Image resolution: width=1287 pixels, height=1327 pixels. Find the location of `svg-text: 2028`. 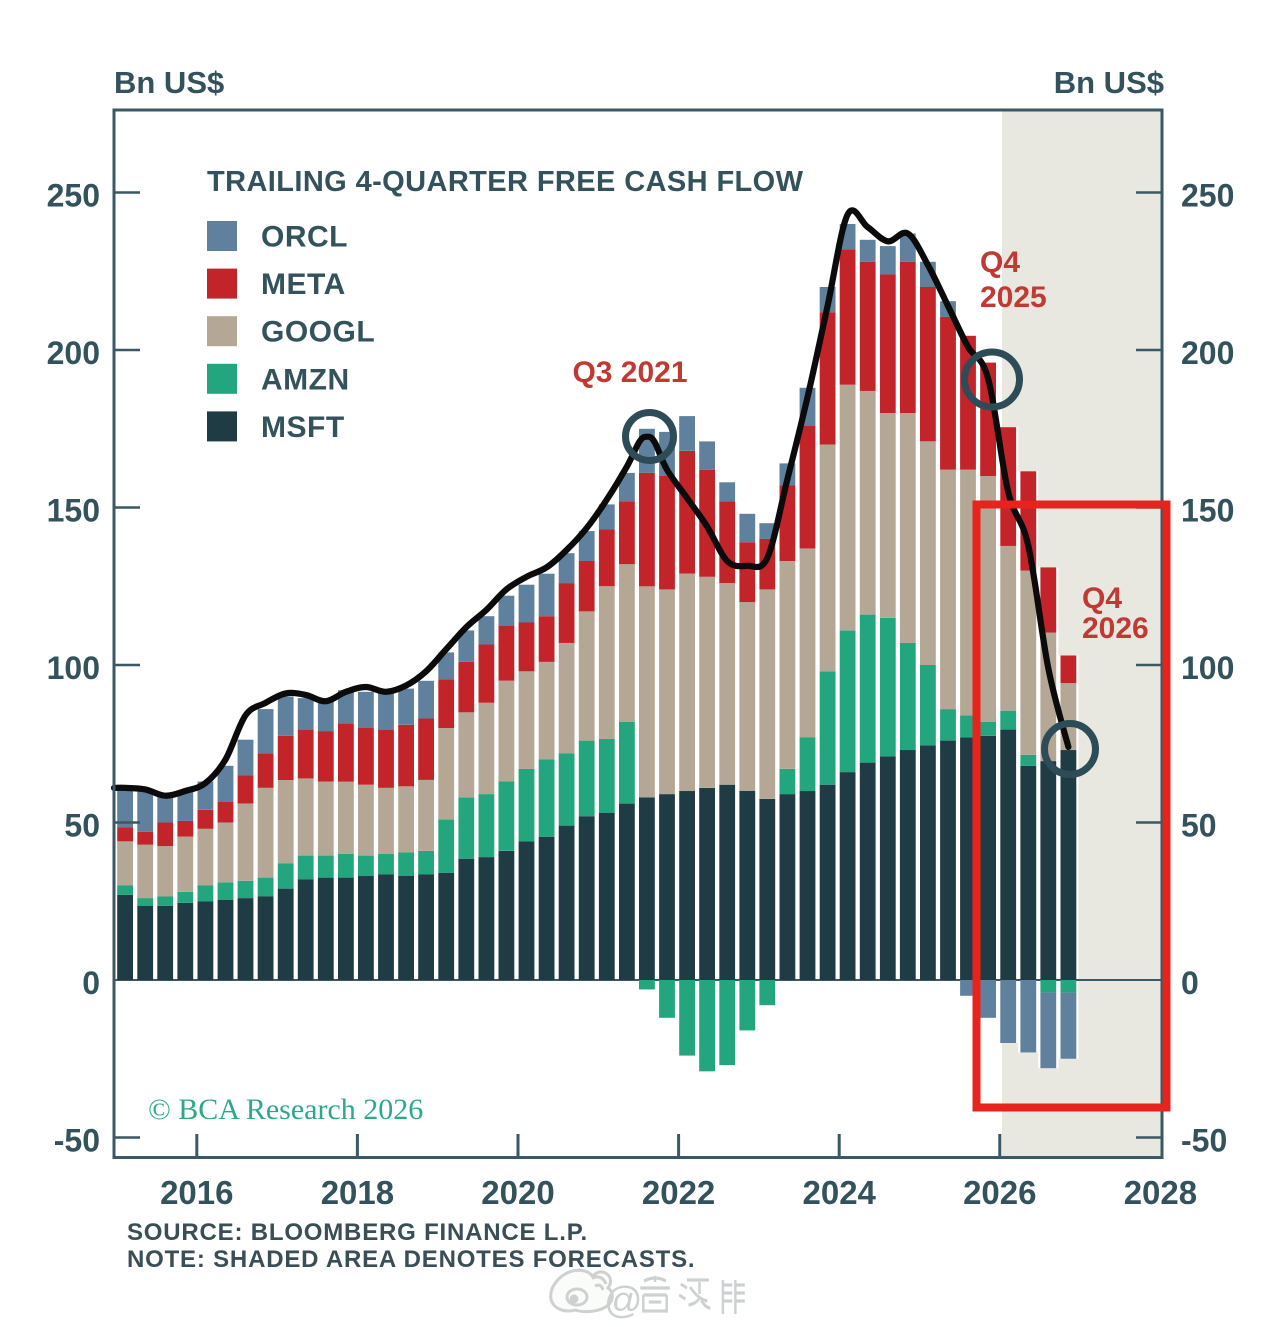

svg-text: 2028 is located at coordinates (1160, 1192).